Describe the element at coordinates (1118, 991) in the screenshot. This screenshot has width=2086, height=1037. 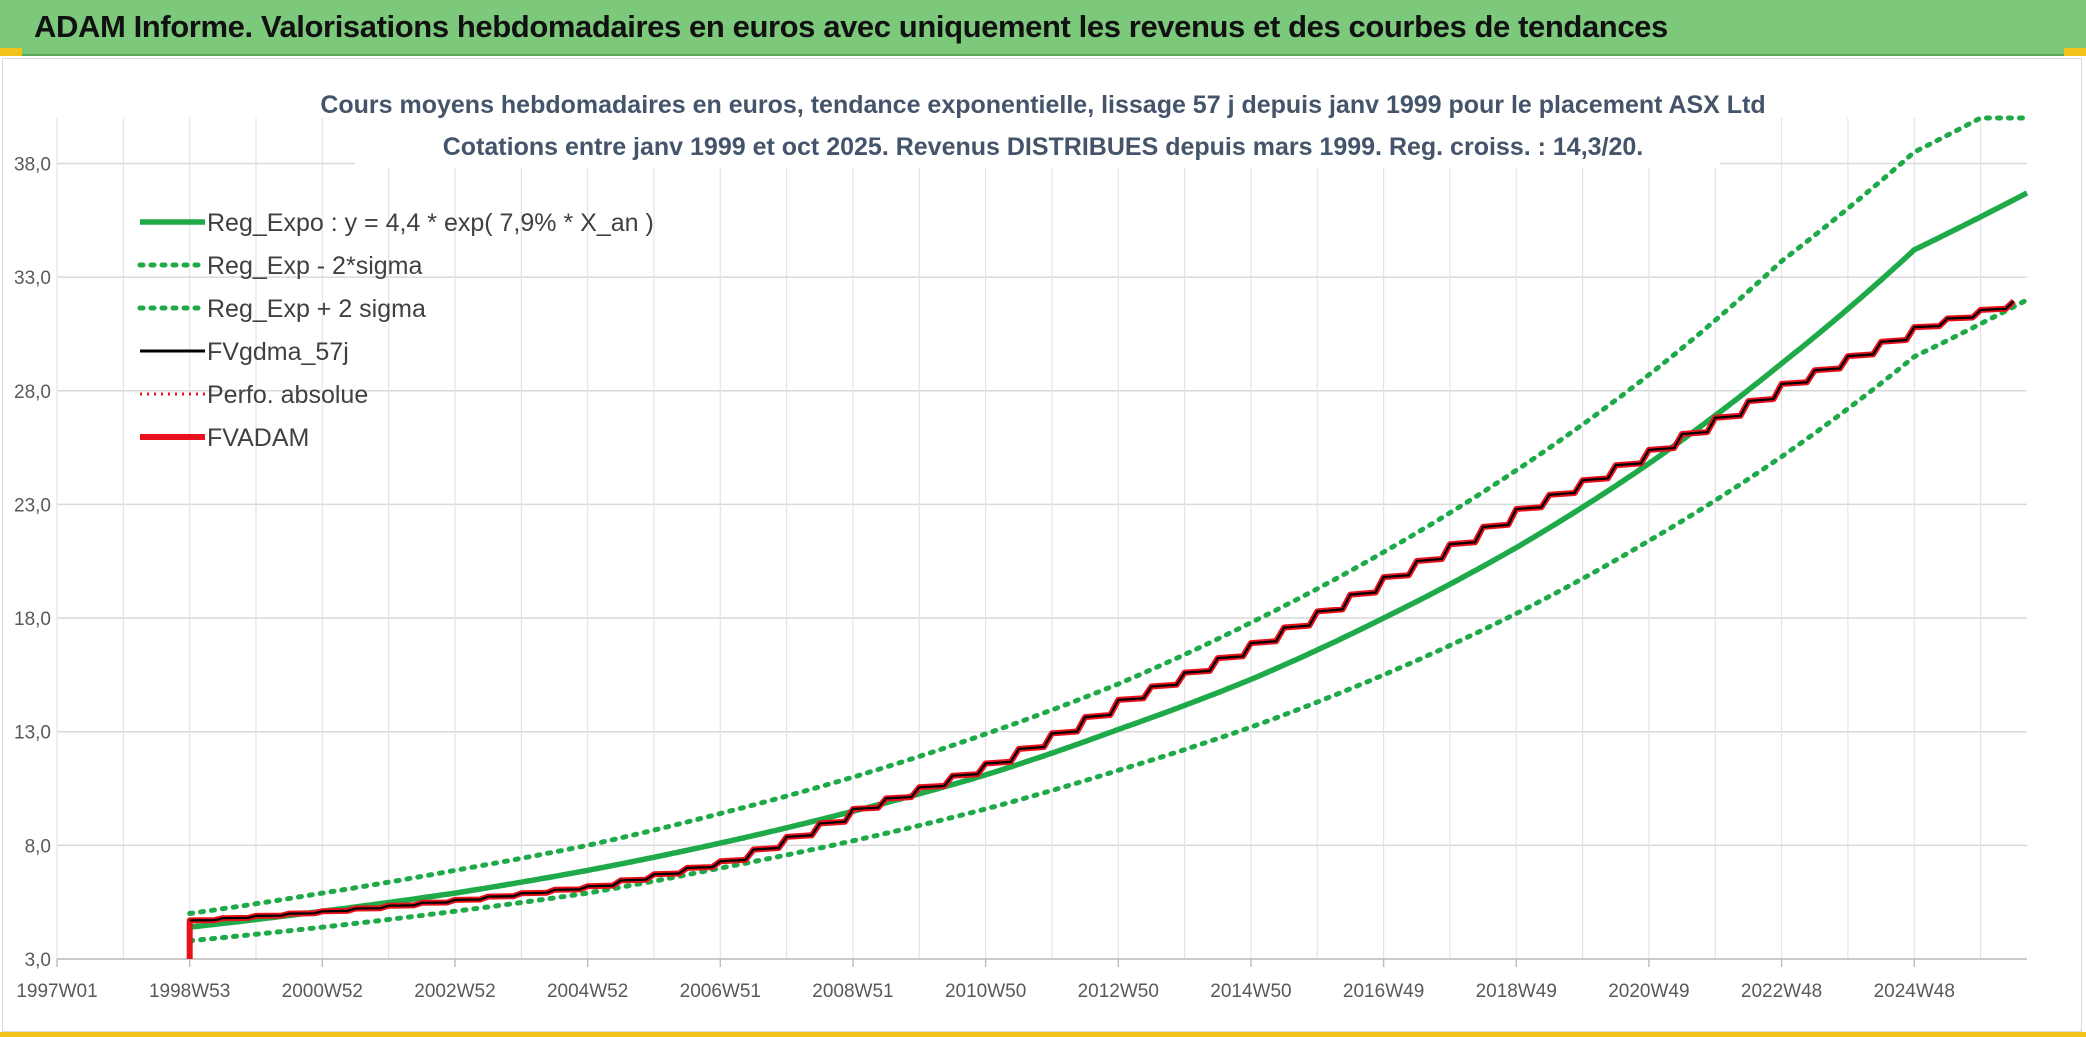
I see `x-tick-label: 2012W50` at that location.